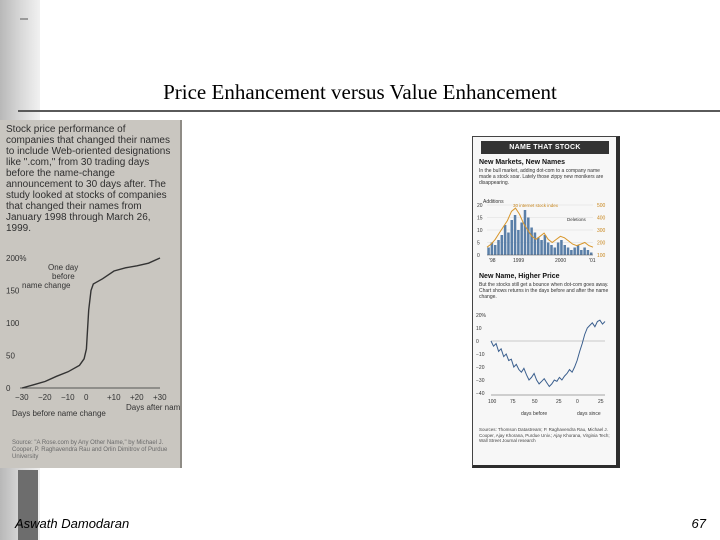 The image size is (720, 540). What do you see at coordinates (577, 219) in the screenshot?
I see `chart1-label-deletions: Deletions` at bounding box center [577, 219].